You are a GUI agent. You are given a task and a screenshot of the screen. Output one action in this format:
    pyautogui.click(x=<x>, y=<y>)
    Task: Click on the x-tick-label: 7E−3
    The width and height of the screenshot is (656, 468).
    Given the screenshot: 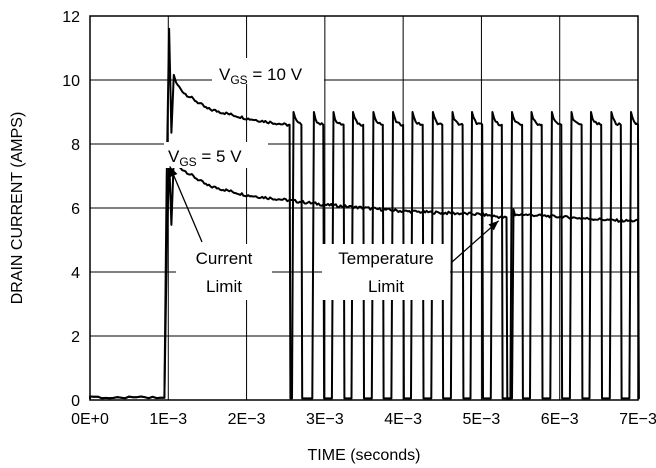 What is the action you would take?
    pyautogui.click(x=637, y=419)
    